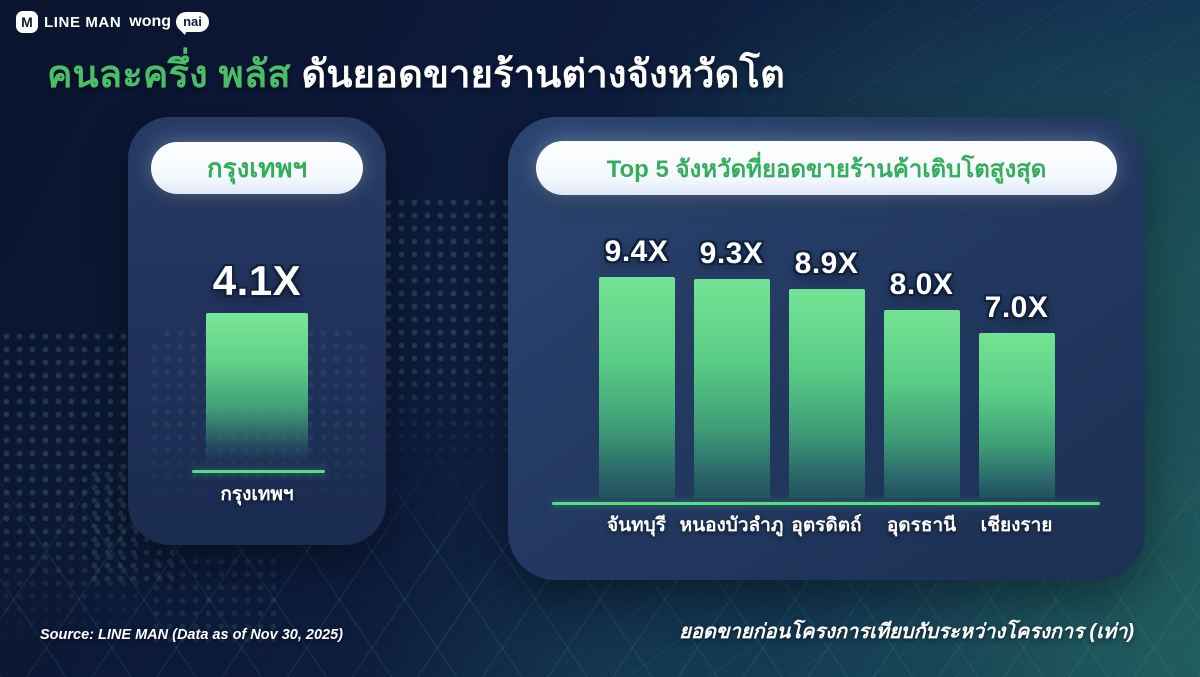 This screenshot has width=1200, height=677. I want to click on title-highlight: คนละครึ่ง พลัส, so click(169, 75).